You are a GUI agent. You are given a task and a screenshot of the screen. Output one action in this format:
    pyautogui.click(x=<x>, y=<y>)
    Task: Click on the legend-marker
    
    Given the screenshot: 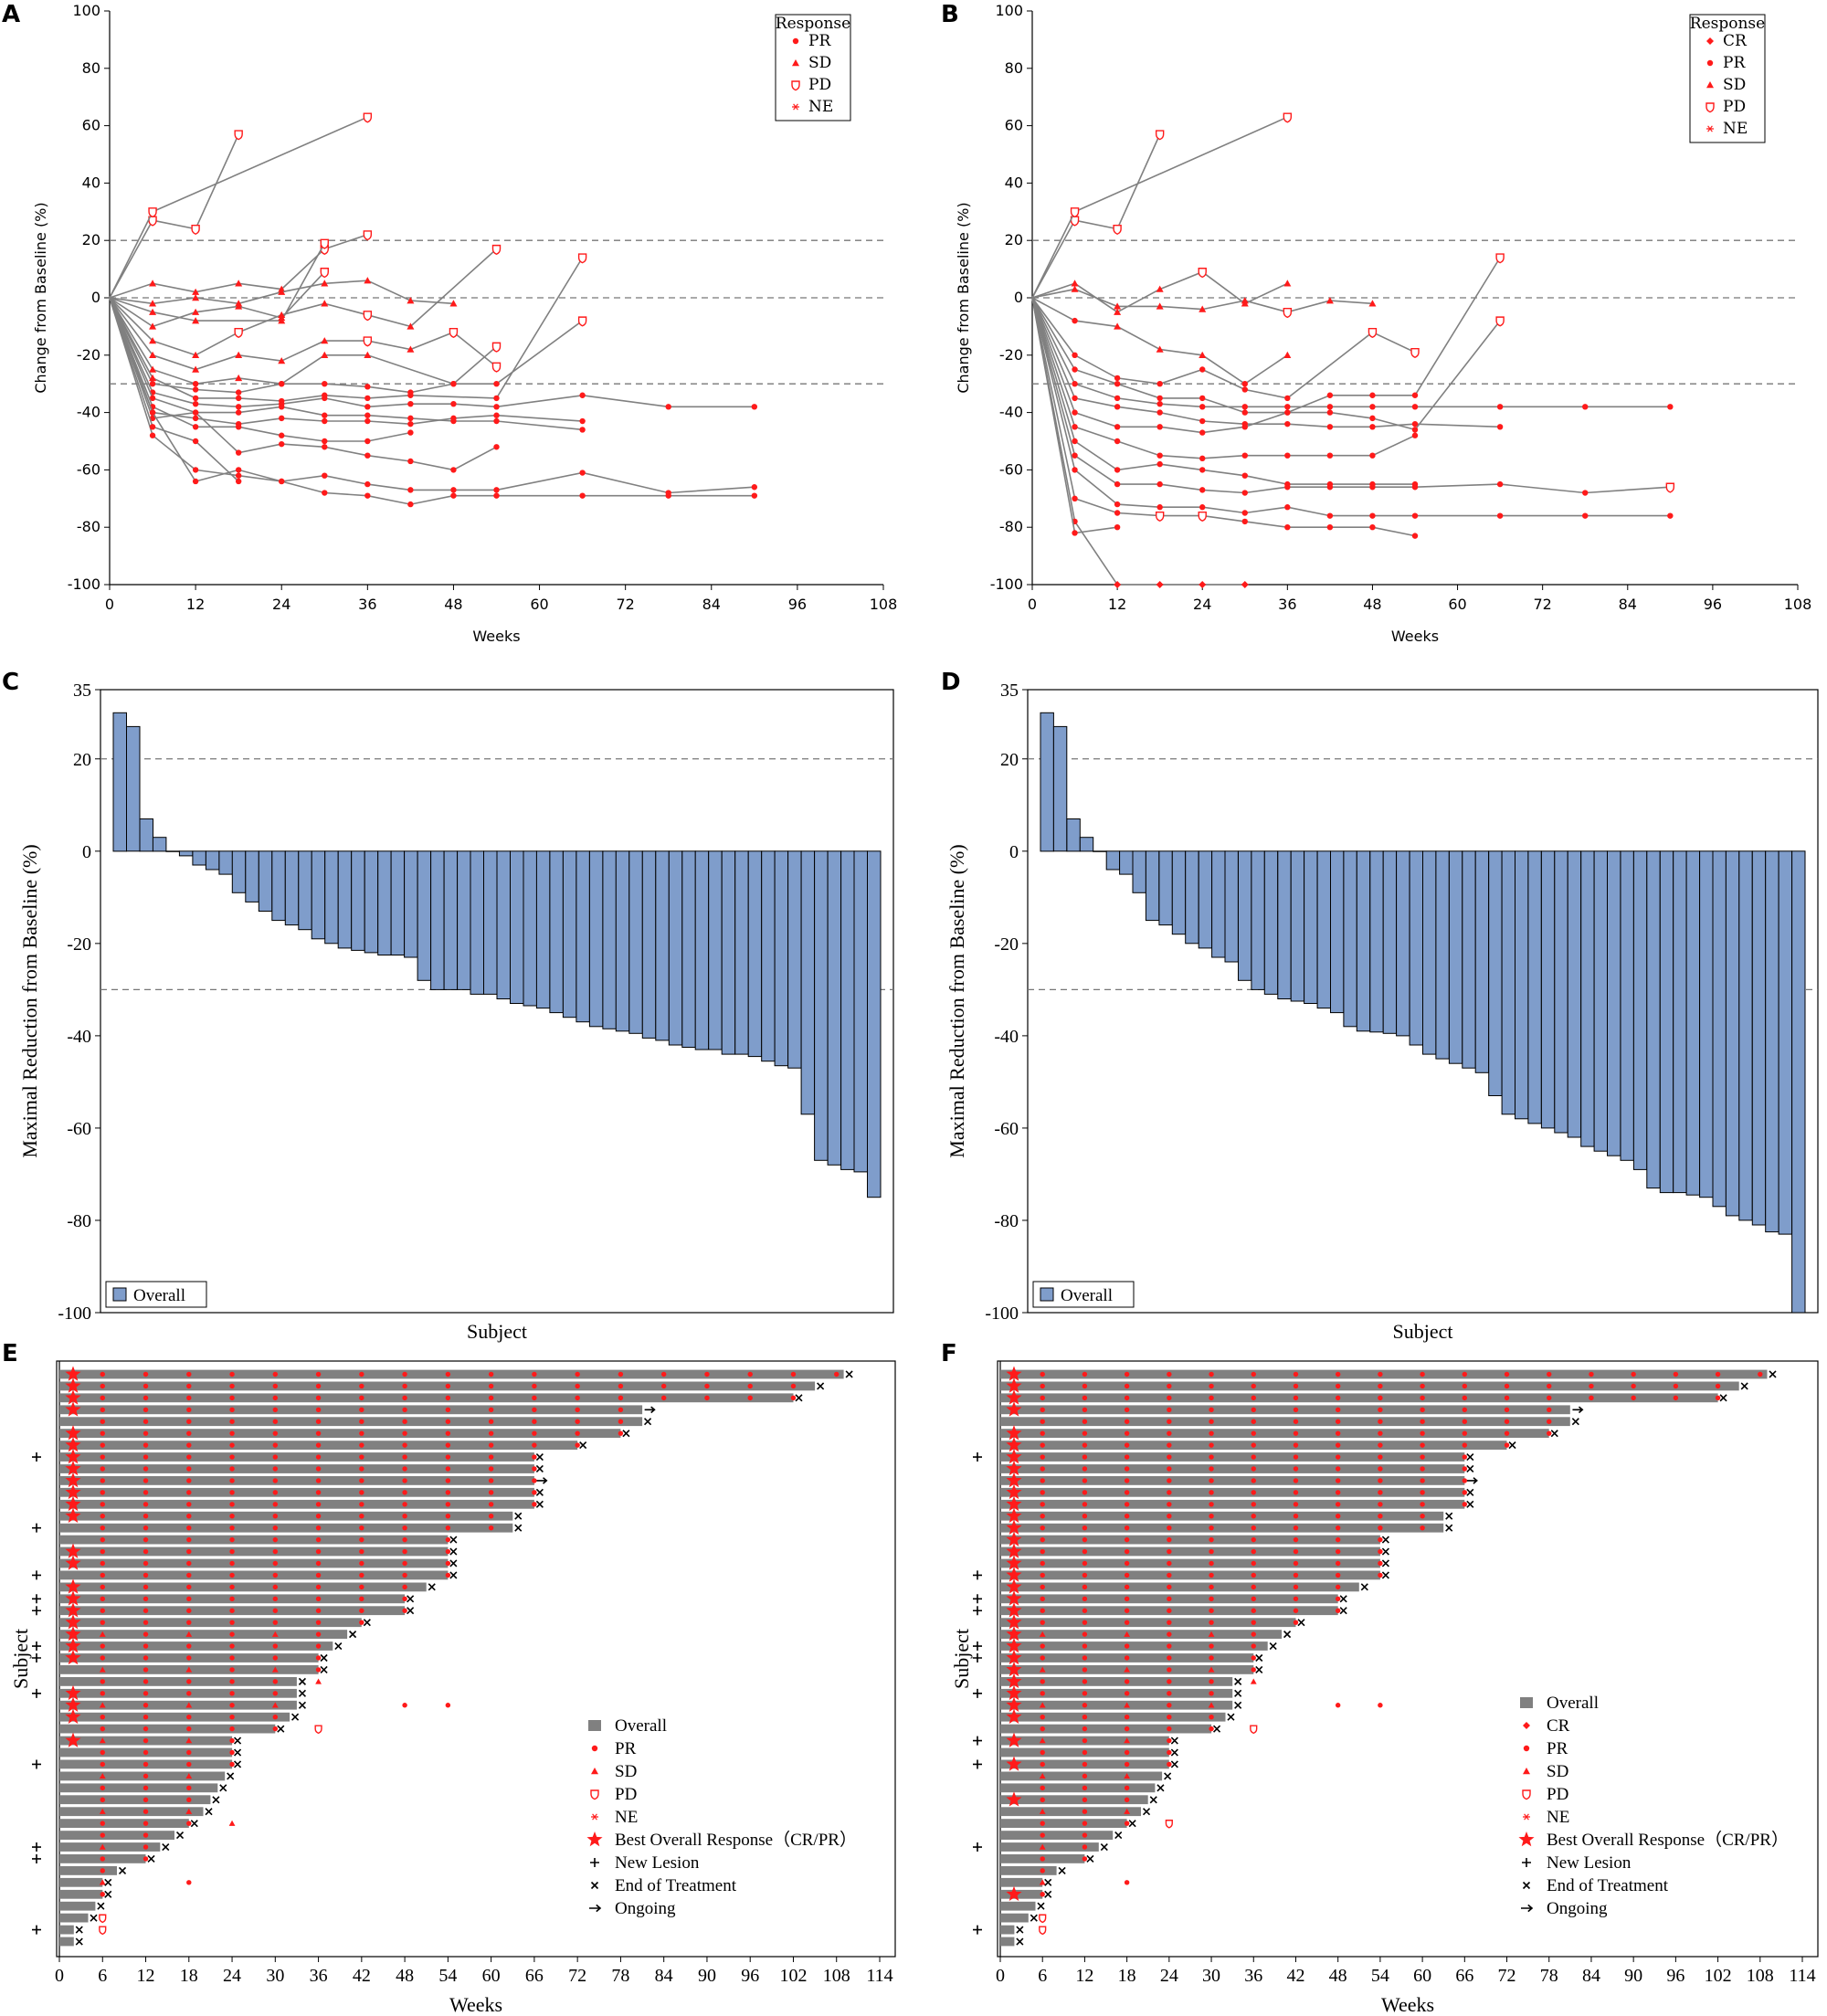 What is the action you would take?
    pyautogui.click(x=594, y=1771)
    